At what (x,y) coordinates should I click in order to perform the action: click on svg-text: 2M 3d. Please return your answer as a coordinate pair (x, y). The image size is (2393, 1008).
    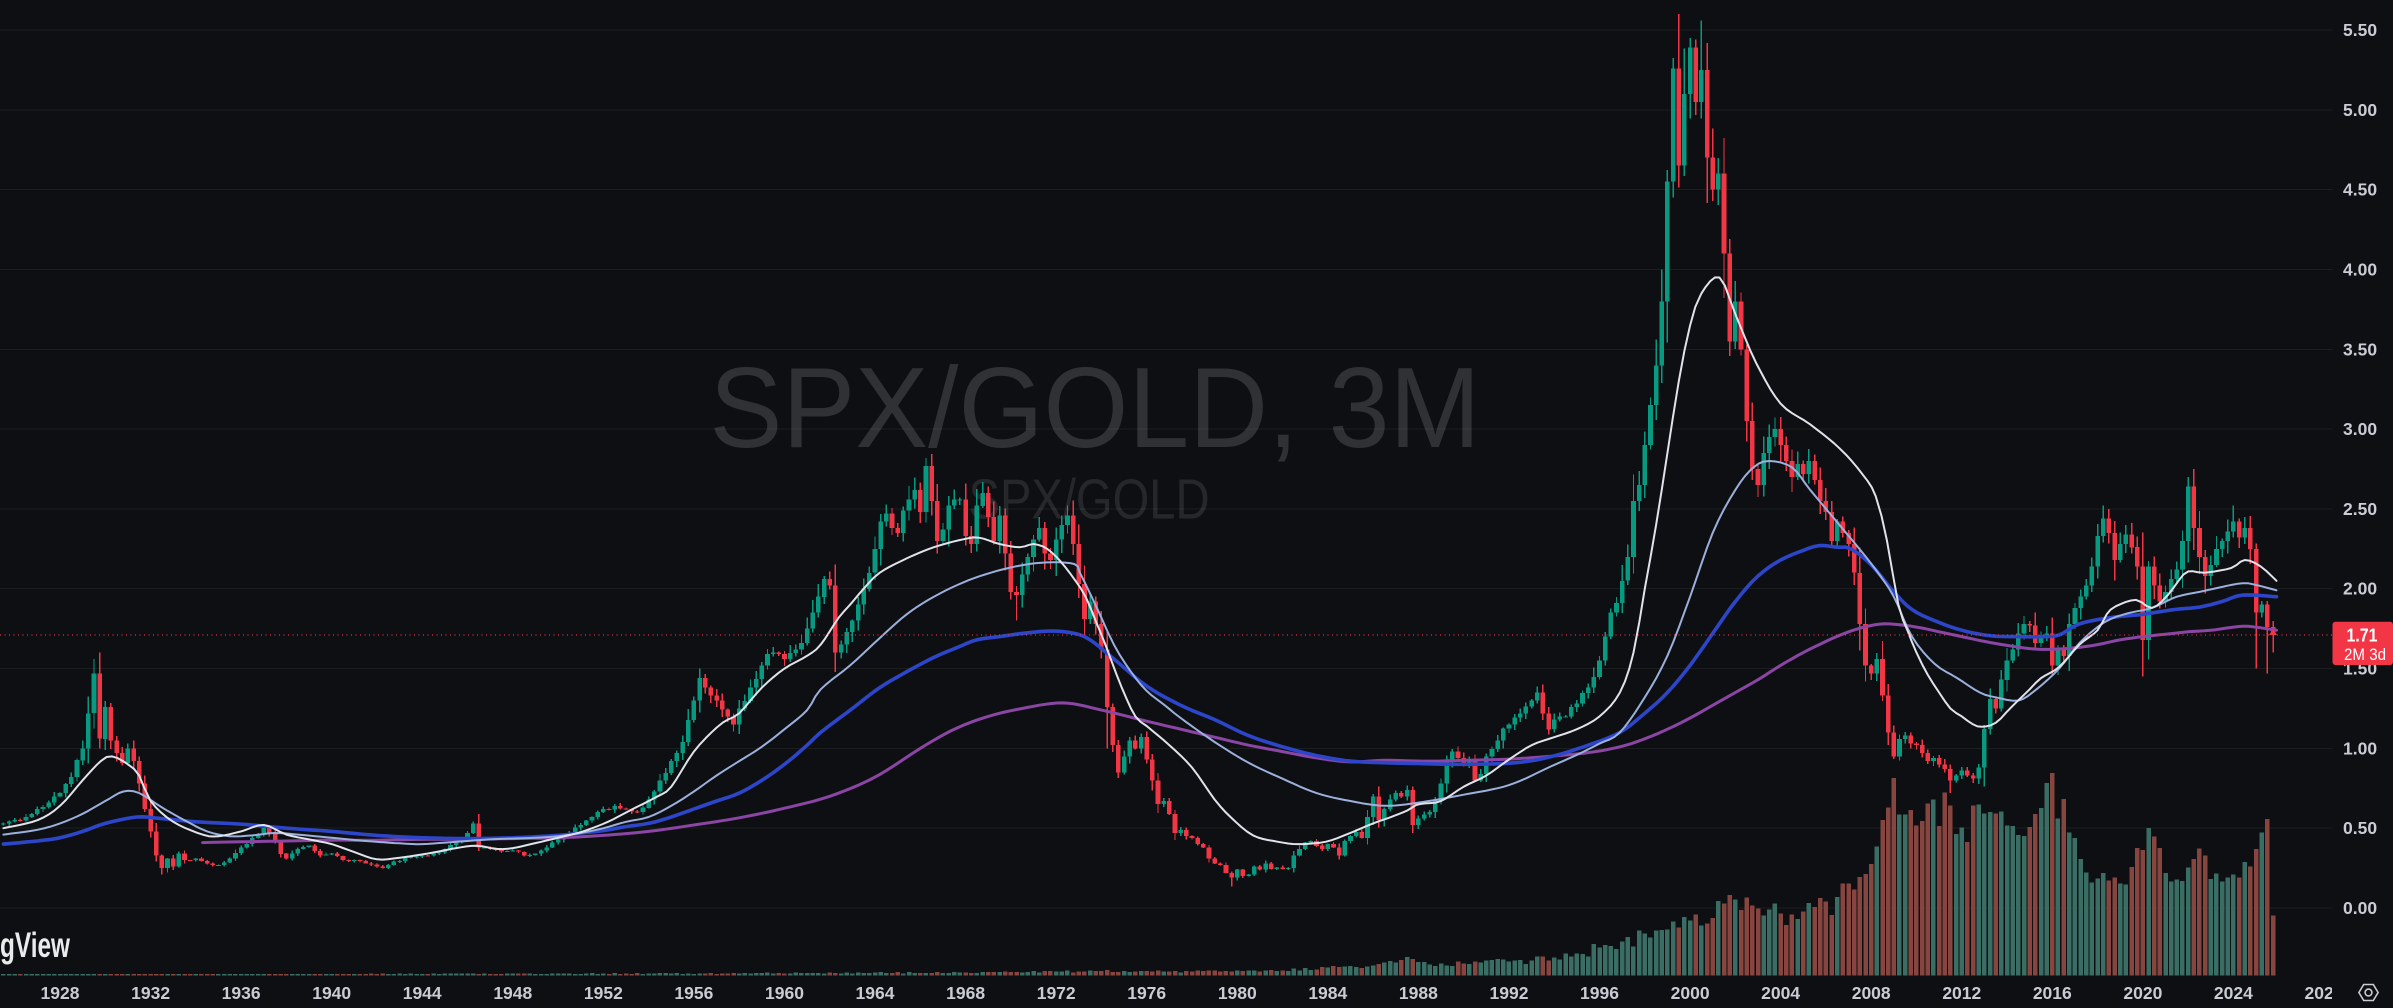
    Looking at the image, I should click on (2365, 654).